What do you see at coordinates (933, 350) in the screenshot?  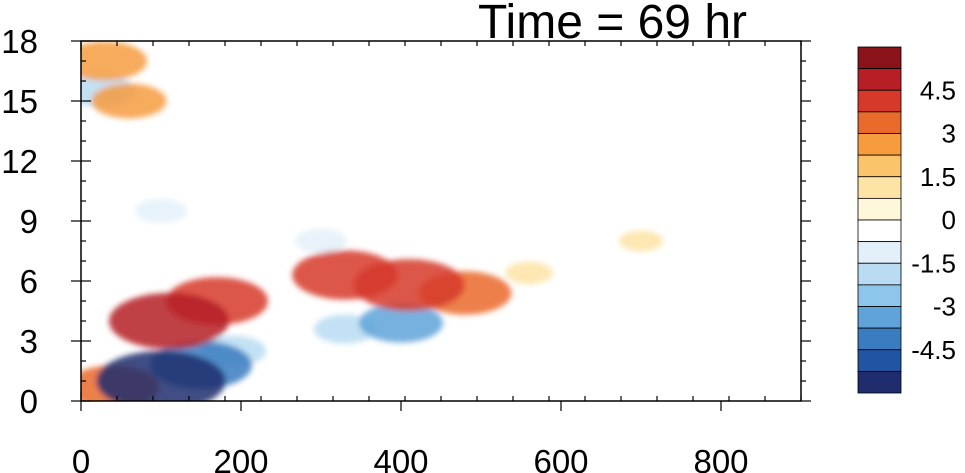 I see `colorbar-label: -4.5` at bounding box center [933, 350].